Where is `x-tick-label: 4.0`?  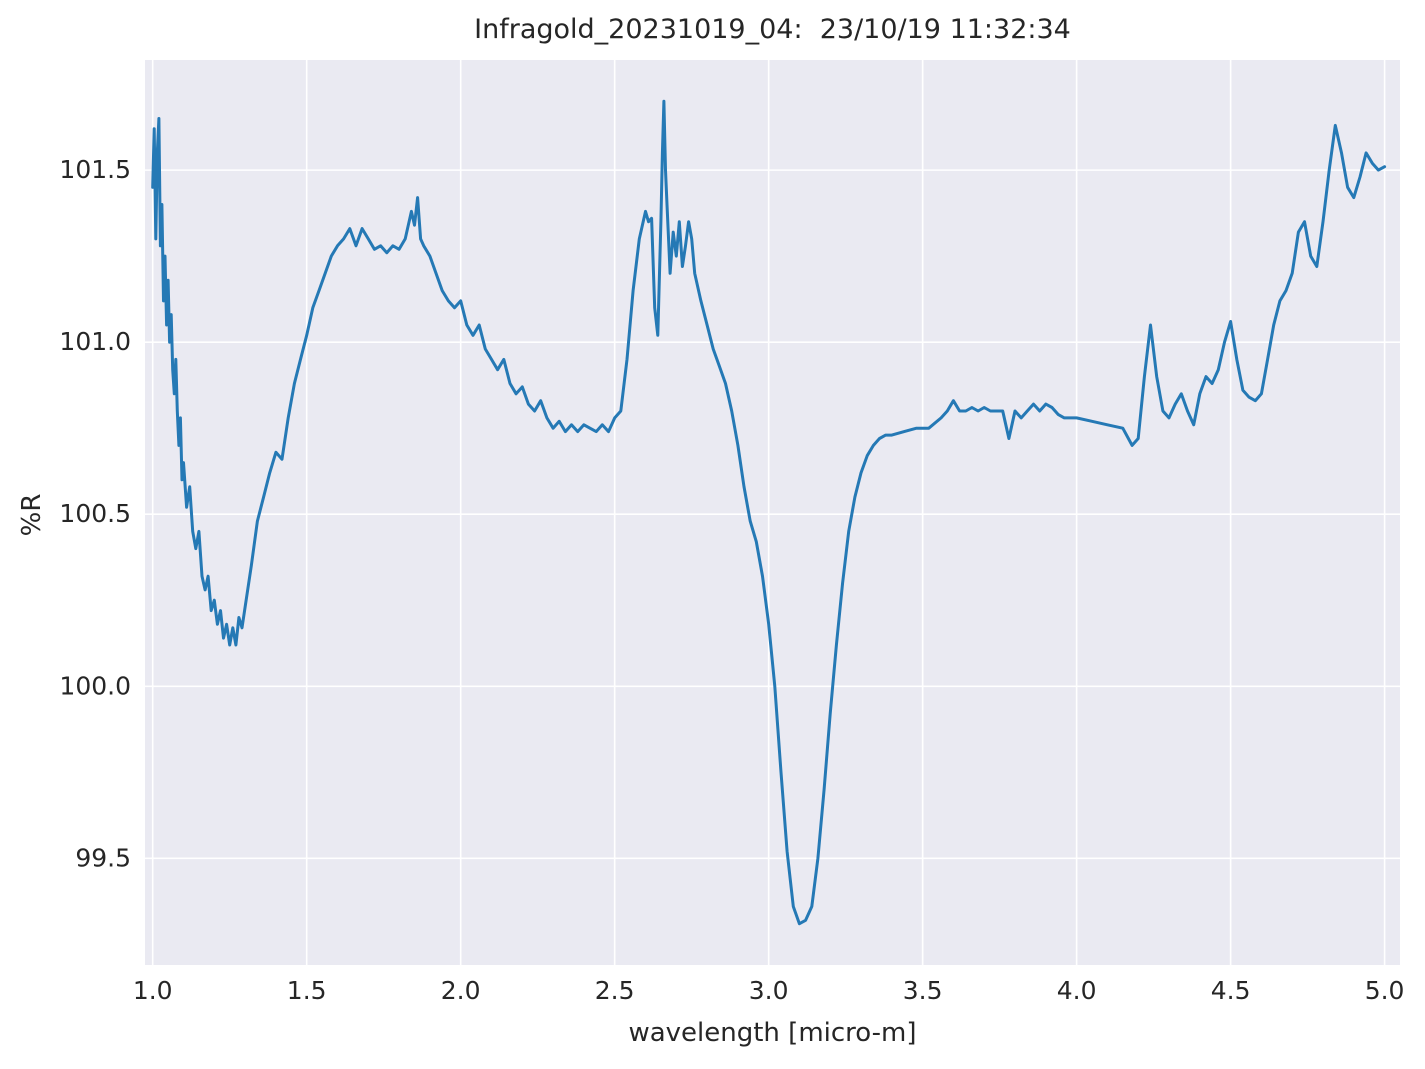
x-tick-label: 4.0 is located at coordinates (1077, 990).